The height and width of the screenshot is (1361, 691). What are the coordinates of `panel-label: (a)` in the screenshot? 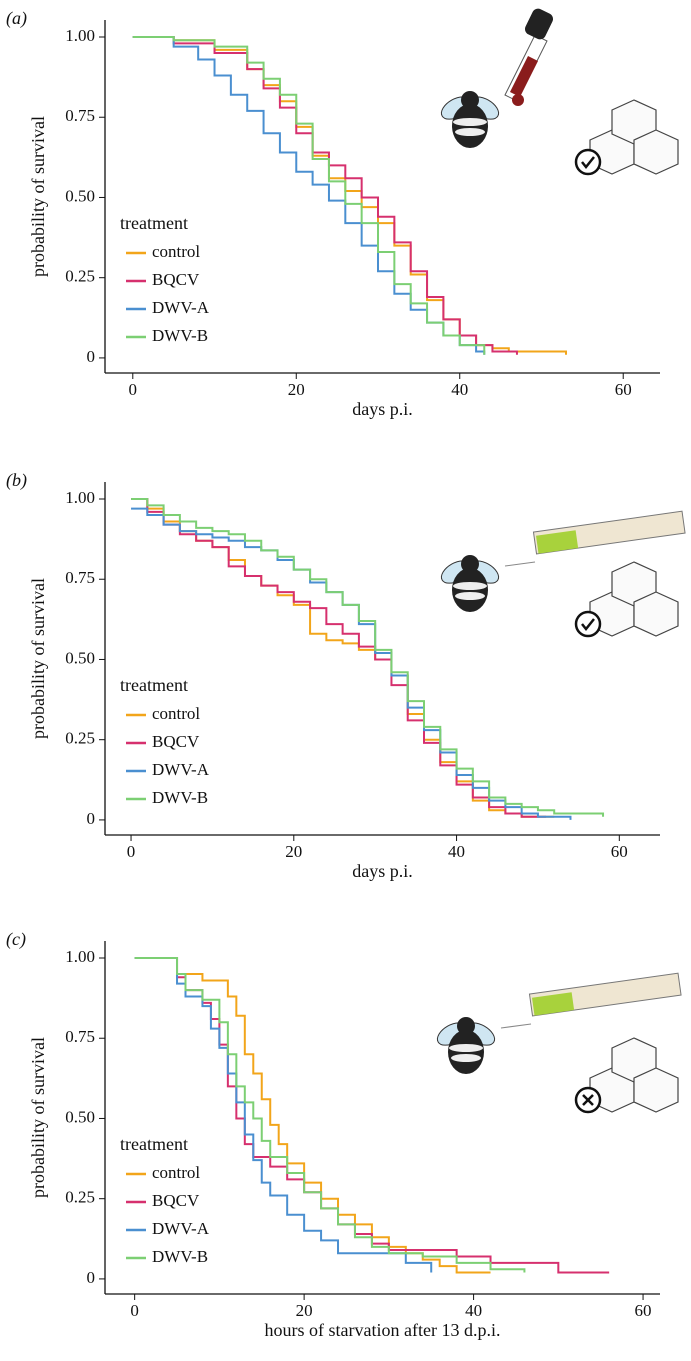 It's located at (16, 18).